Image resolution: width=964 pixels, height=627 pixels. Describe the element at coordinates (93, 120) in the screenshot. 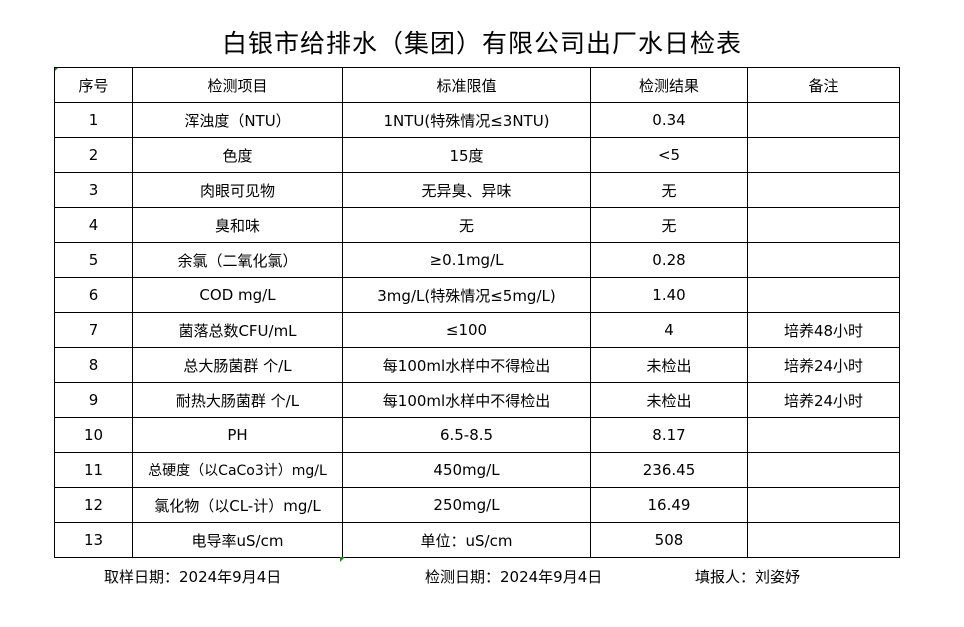

I see `row-number-cell: 1` at that location.